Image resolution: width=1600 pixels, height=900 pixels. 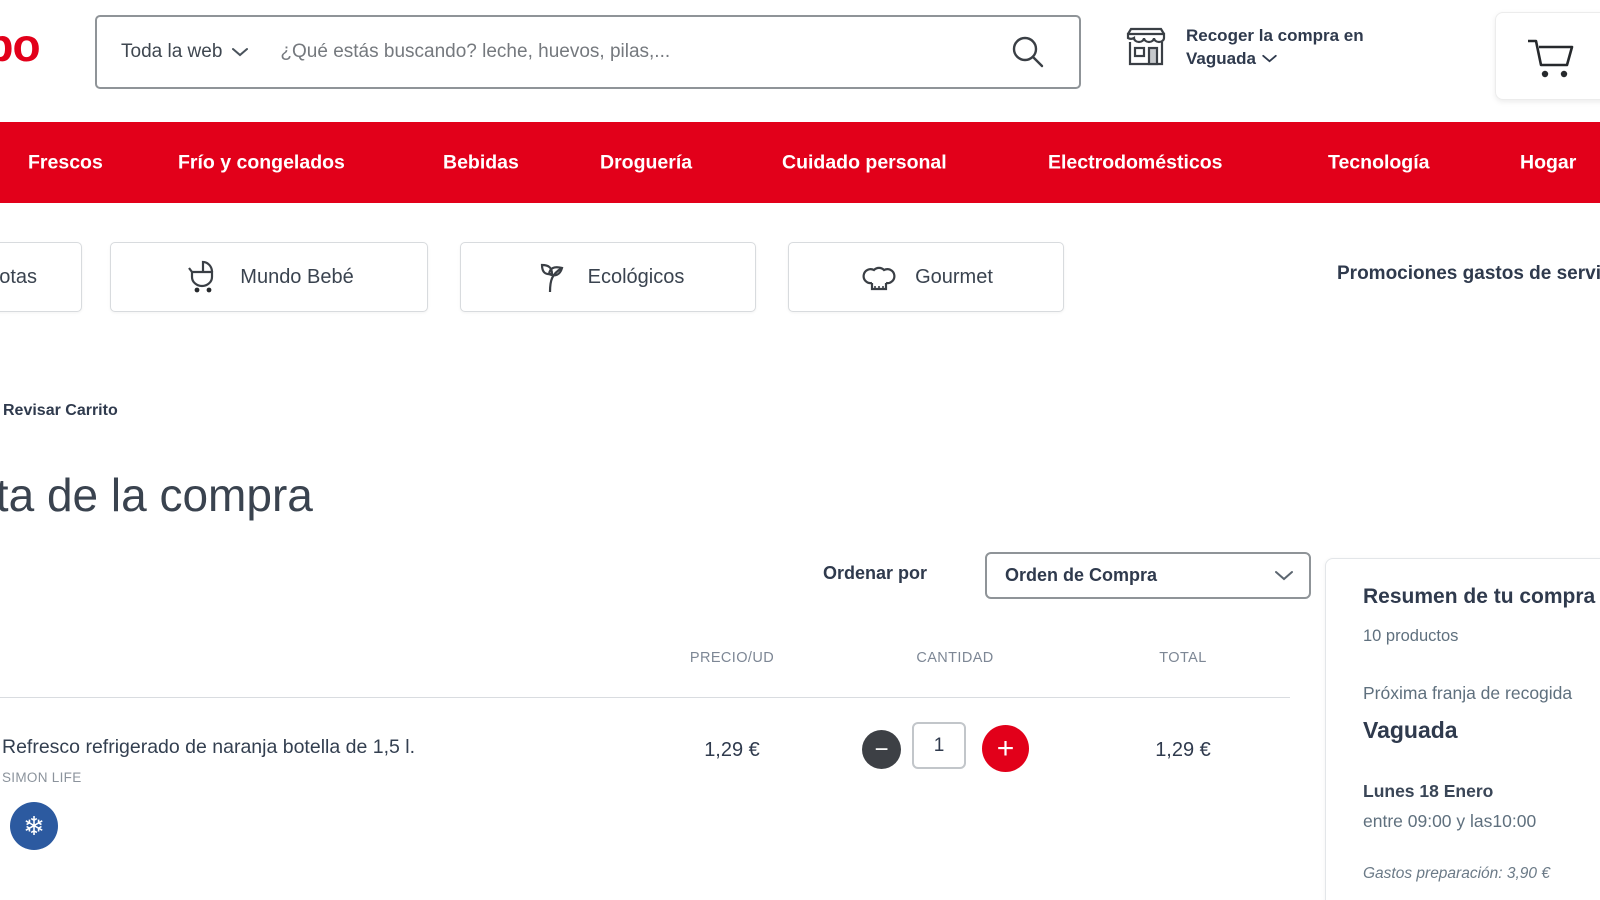 What do you see at coordinates (42, 777) in the screenshot?
I see `product-brand: SIMON LIFE` at bounding box center [42, 777].